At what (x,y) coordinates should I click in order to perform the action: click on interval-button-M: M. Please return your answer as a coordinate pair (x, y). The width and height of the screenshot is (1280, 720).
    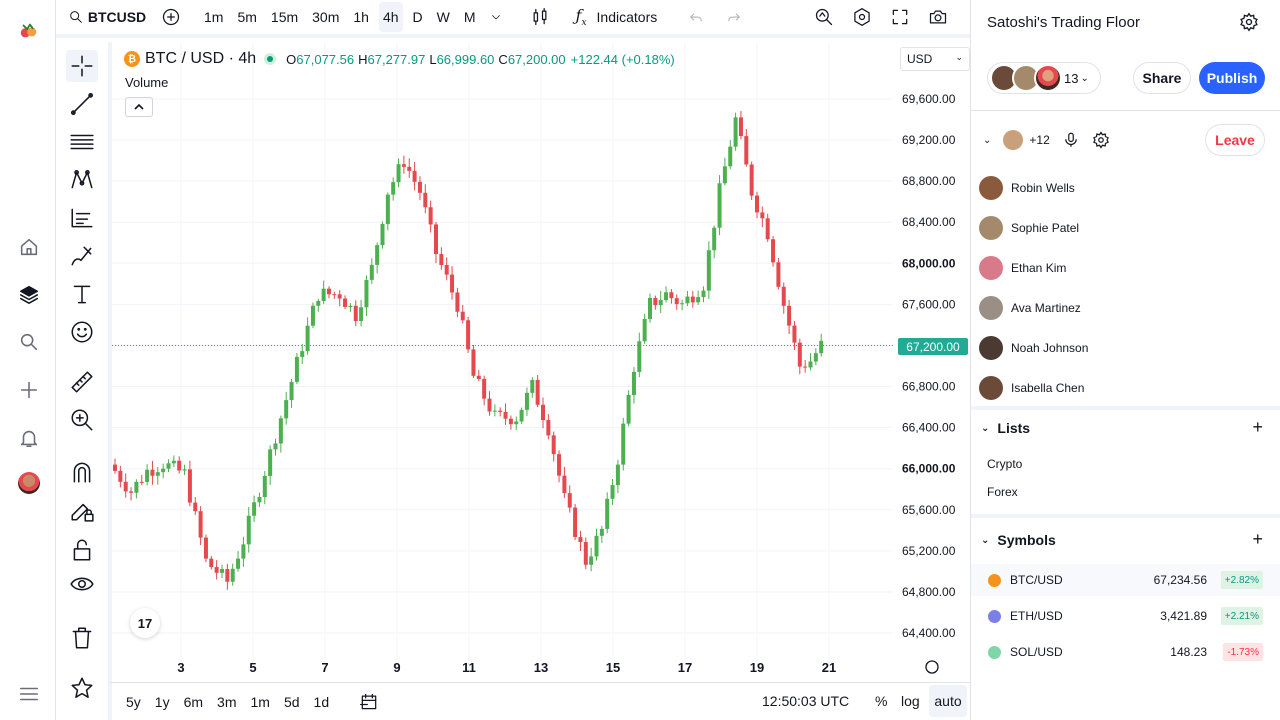
    Looking at the image, I should click on (469, 17).